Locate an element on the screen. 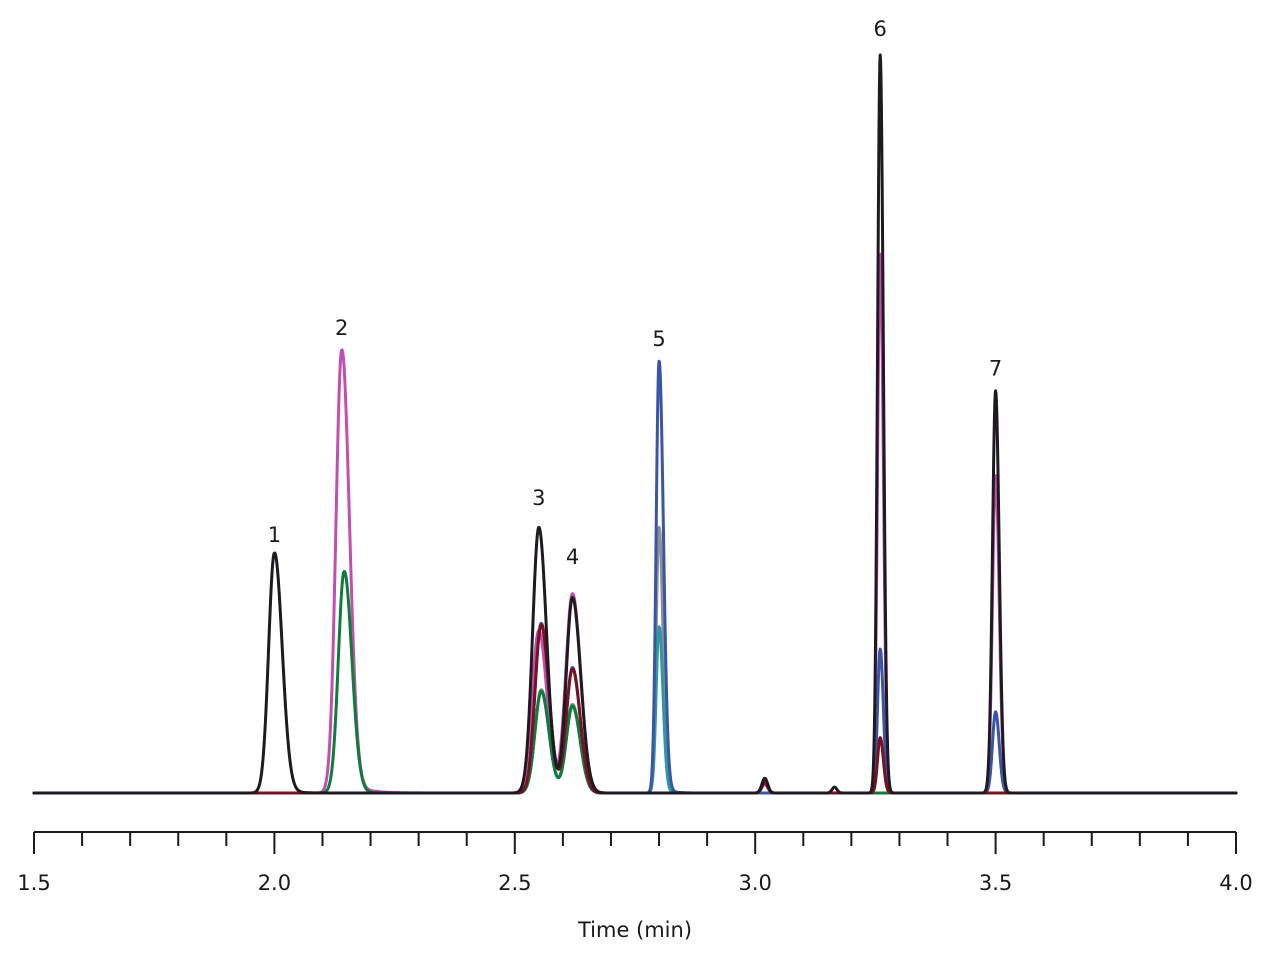 This screenshot has height=963, width=1271. x-tick-label: 4.0 is located at coordinates (1235, 883).